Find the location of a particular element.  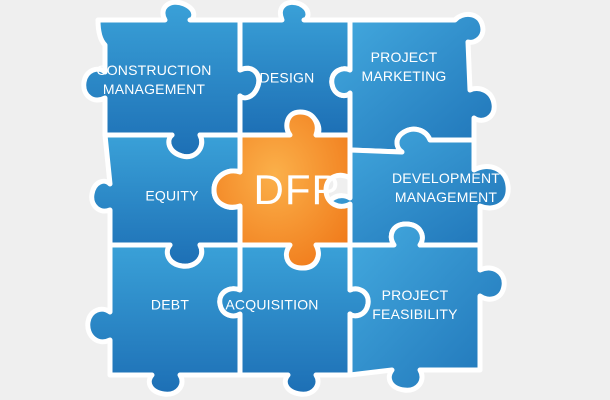

label-line-2: MARKETING is located at coordinates (404, 76).